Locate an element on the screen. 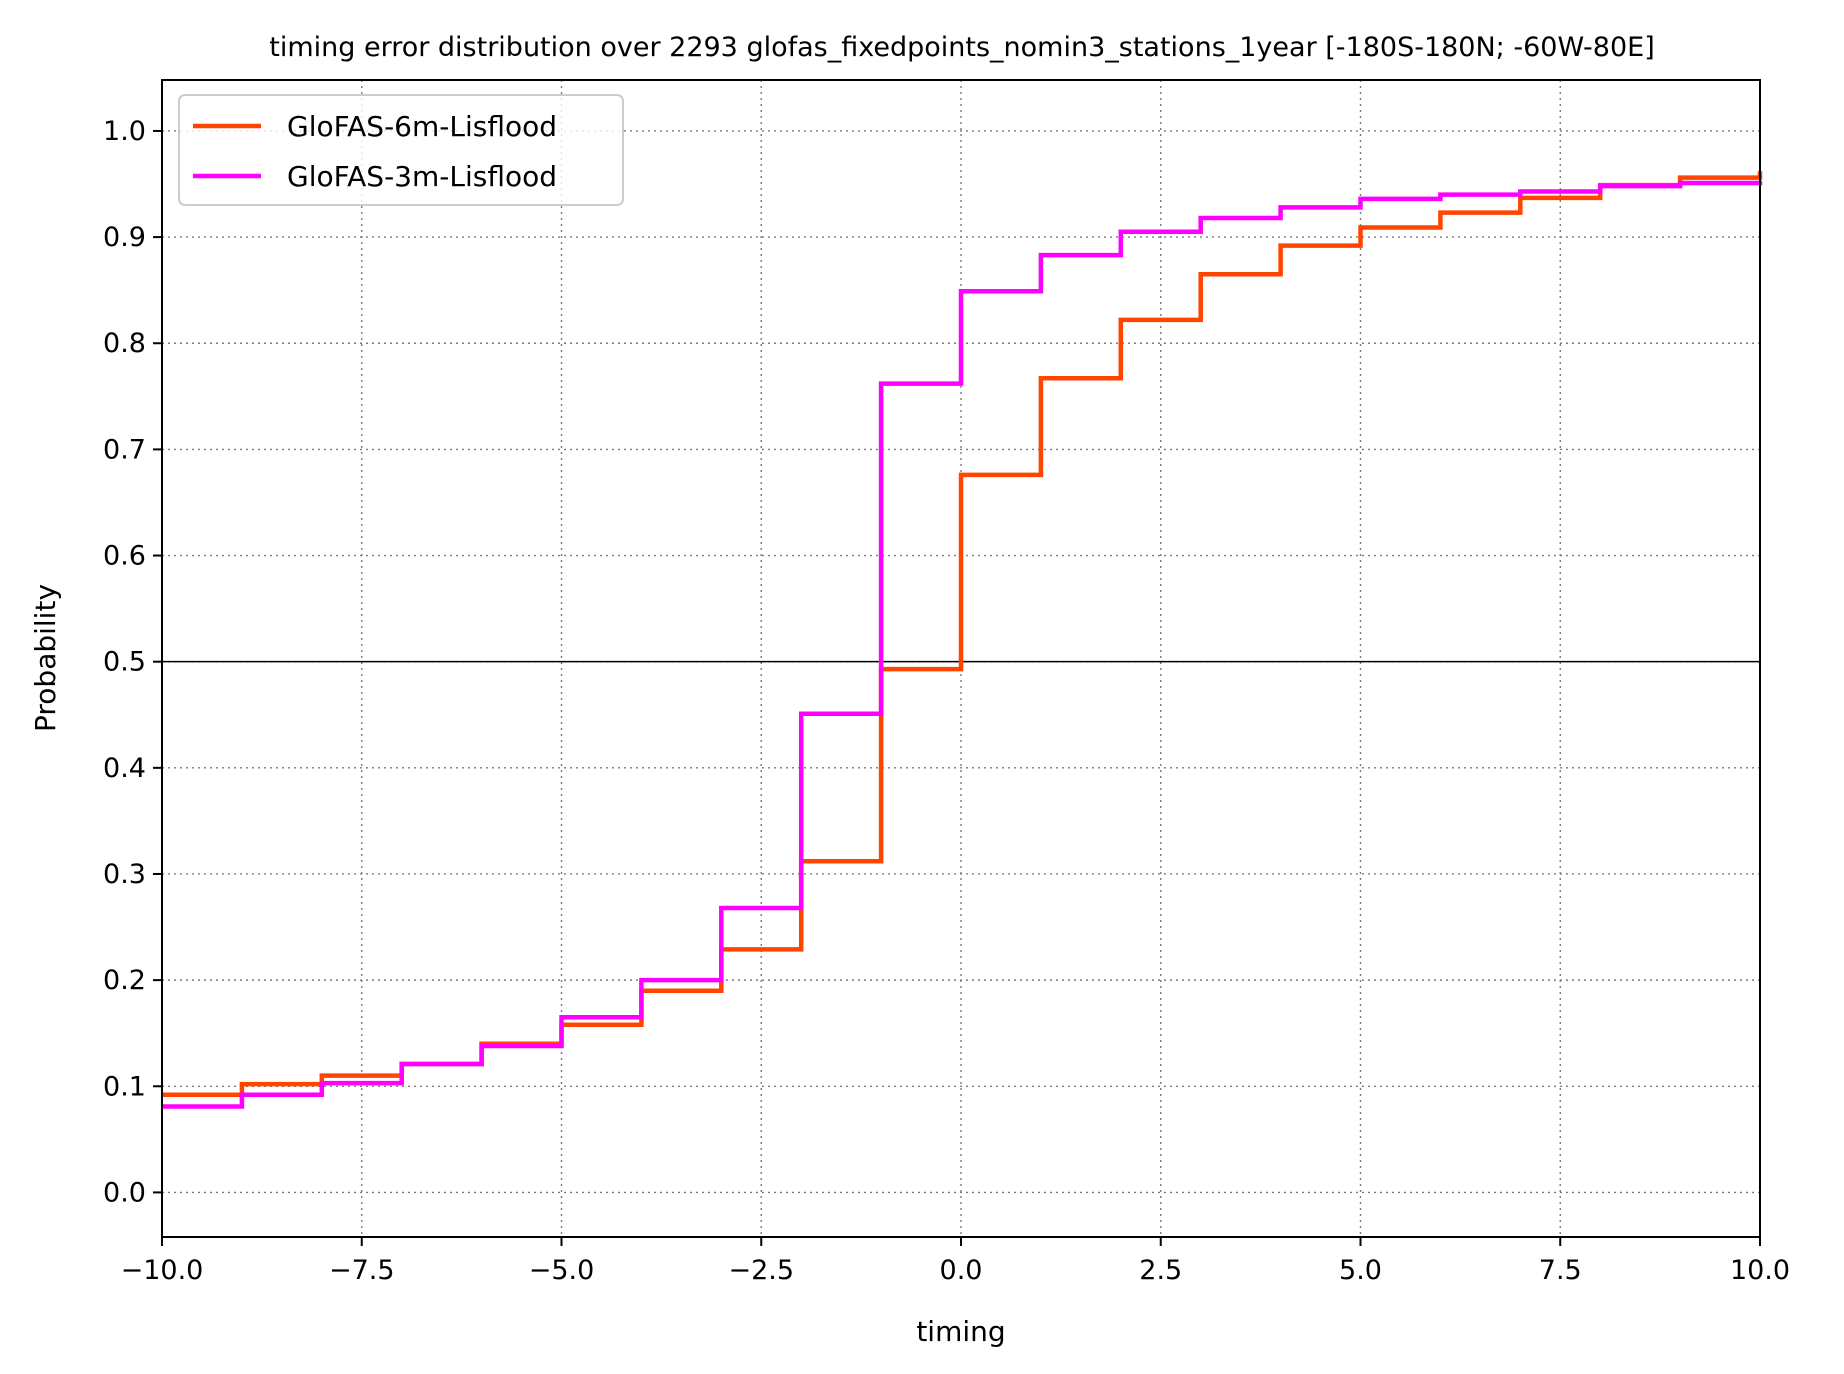 The height and width of the screenshot is (1374, 1844). x-tick-label: 10.0 is located at coordinates (1760, 1270).